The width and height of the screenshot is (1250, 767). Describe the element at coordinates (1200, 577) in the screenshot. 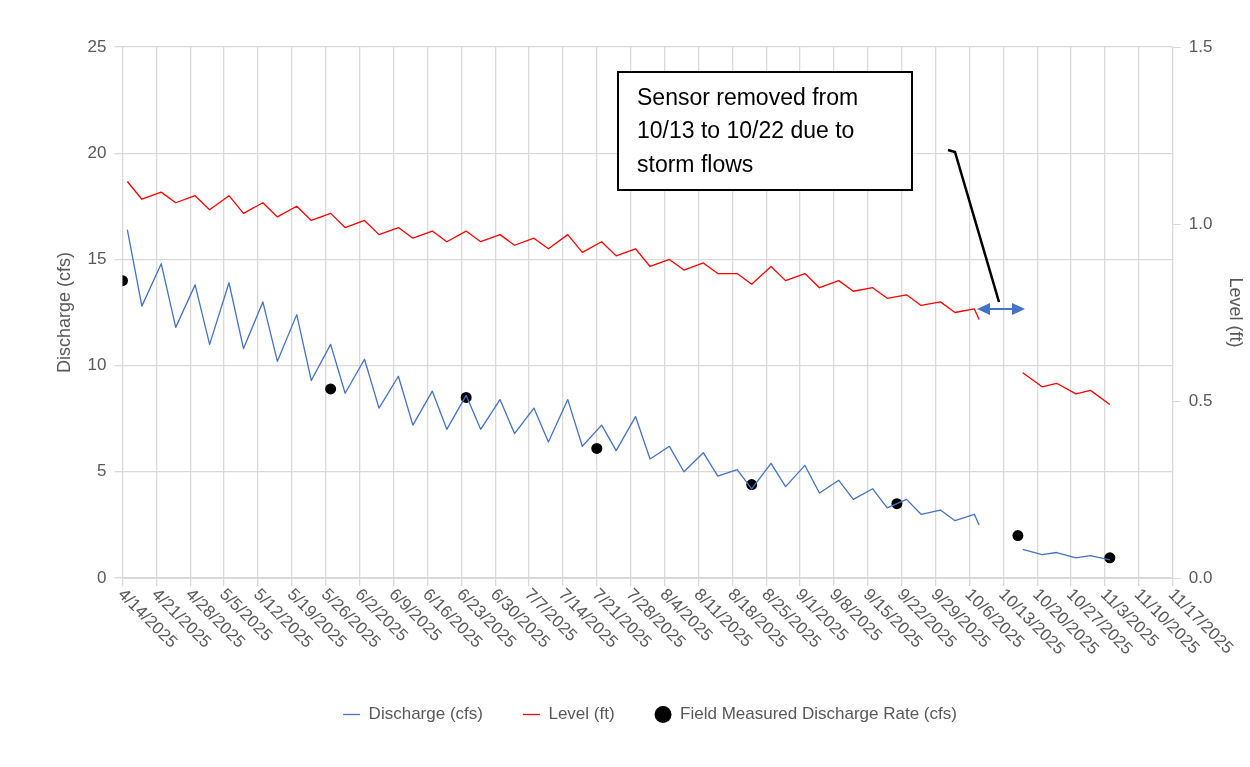

I see `y2-tick-label: 0.0` at that location.